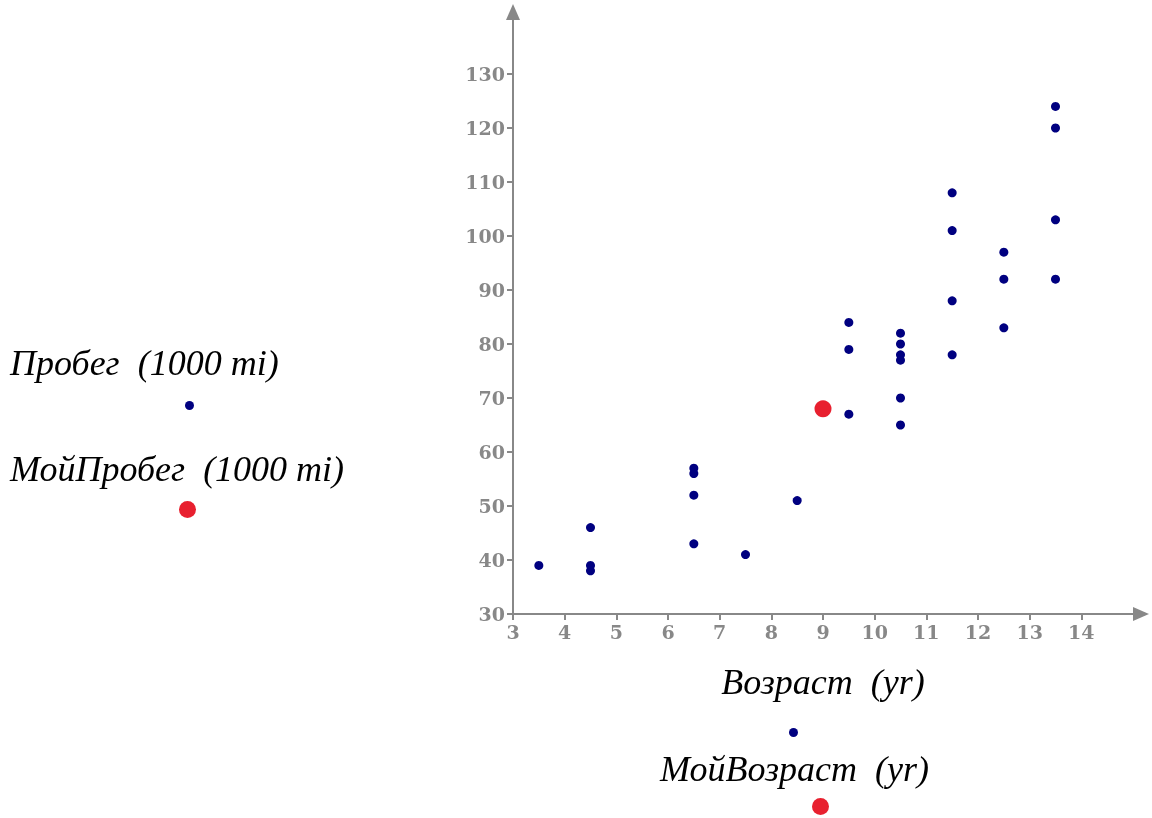 The height and width of the screenshot is (818, 1152). What do you see at coordinates (668, 631) in the screenshot?
I see `x-tick-label: 6` at bounding box center [668, 631].